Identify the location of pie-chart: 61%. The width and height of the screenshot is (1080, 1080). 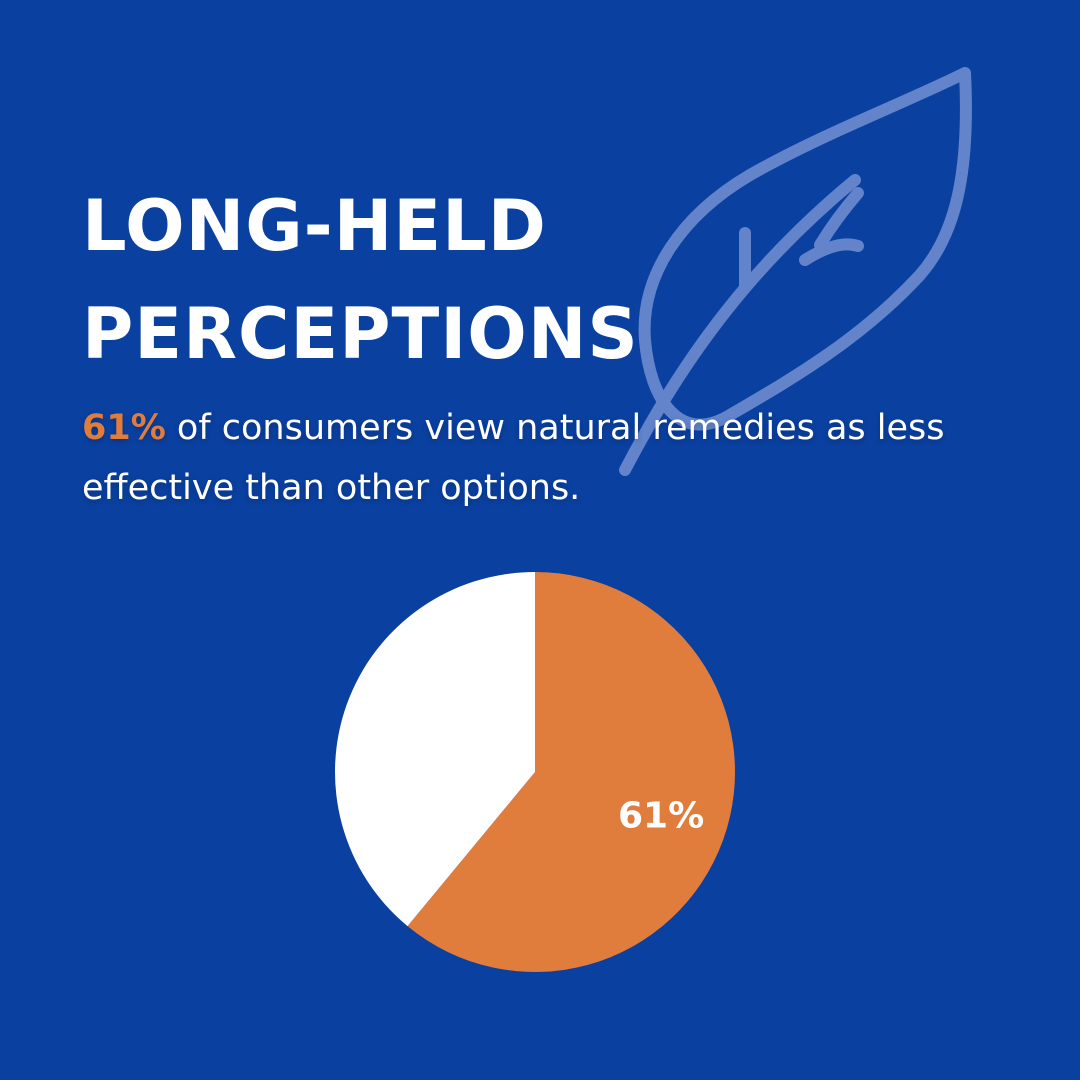
(534, 772).